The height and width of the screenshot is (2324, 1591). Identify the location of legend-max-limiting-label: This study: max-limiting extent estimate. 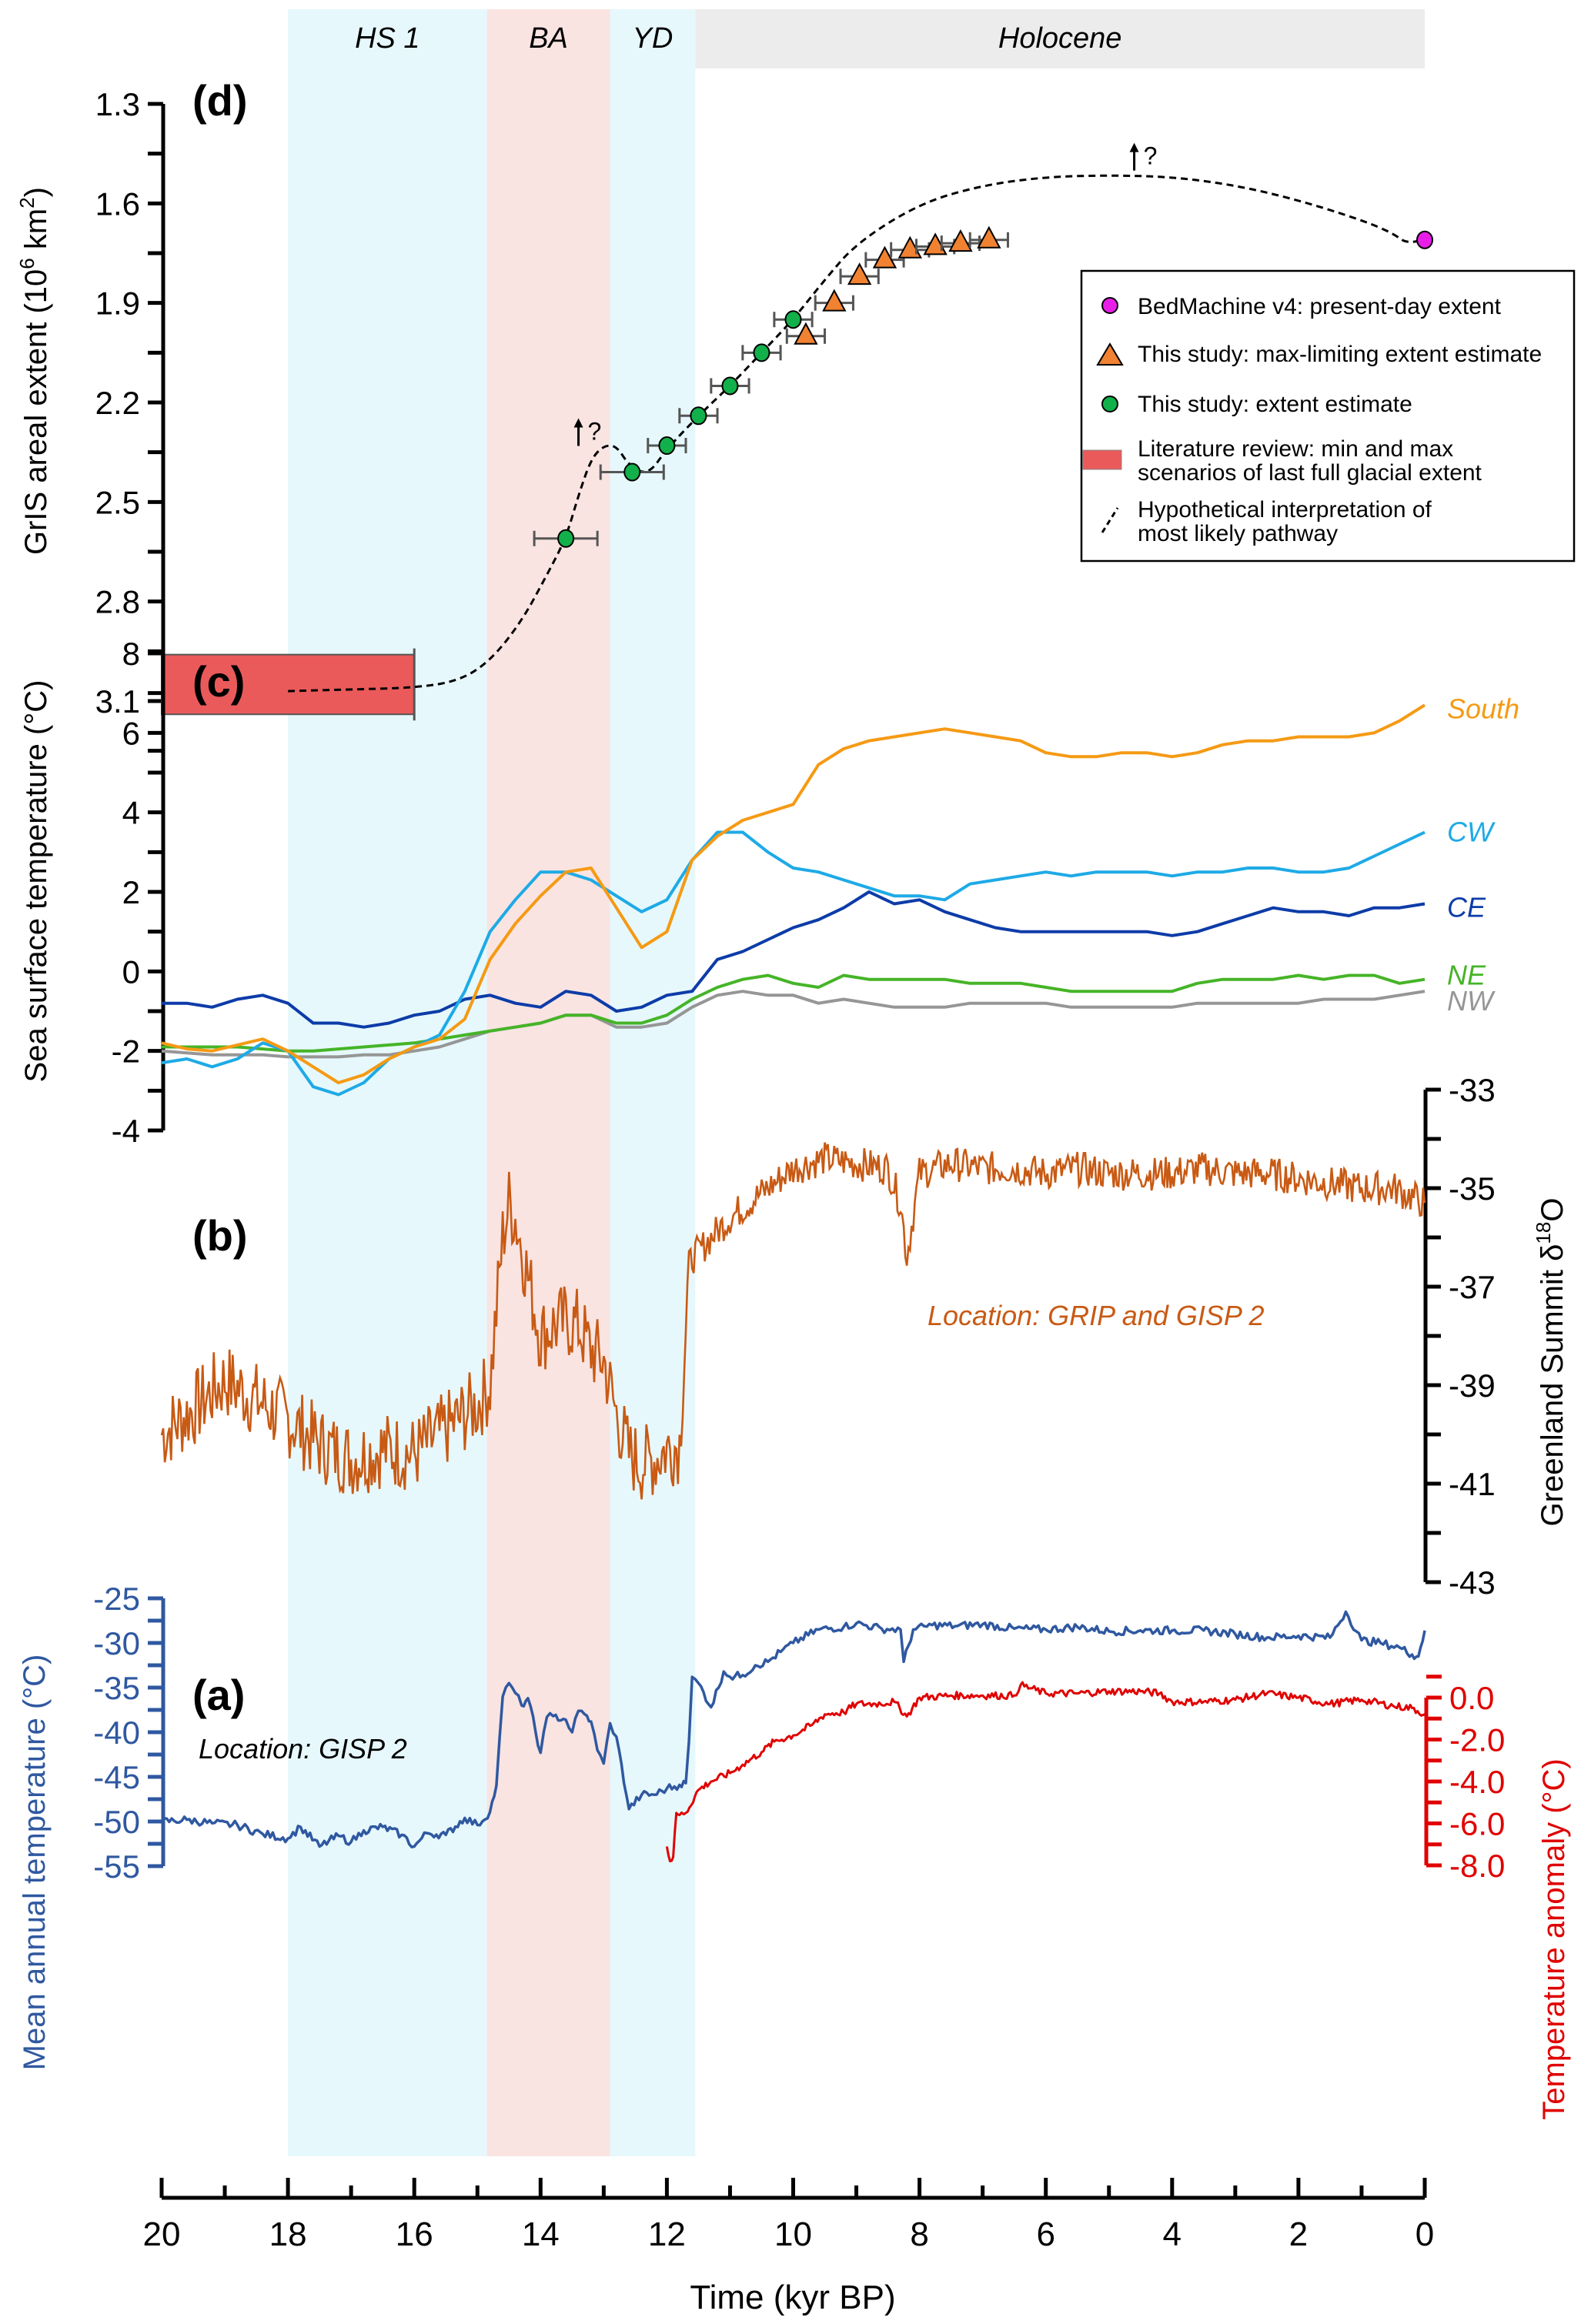
(1340, 354).